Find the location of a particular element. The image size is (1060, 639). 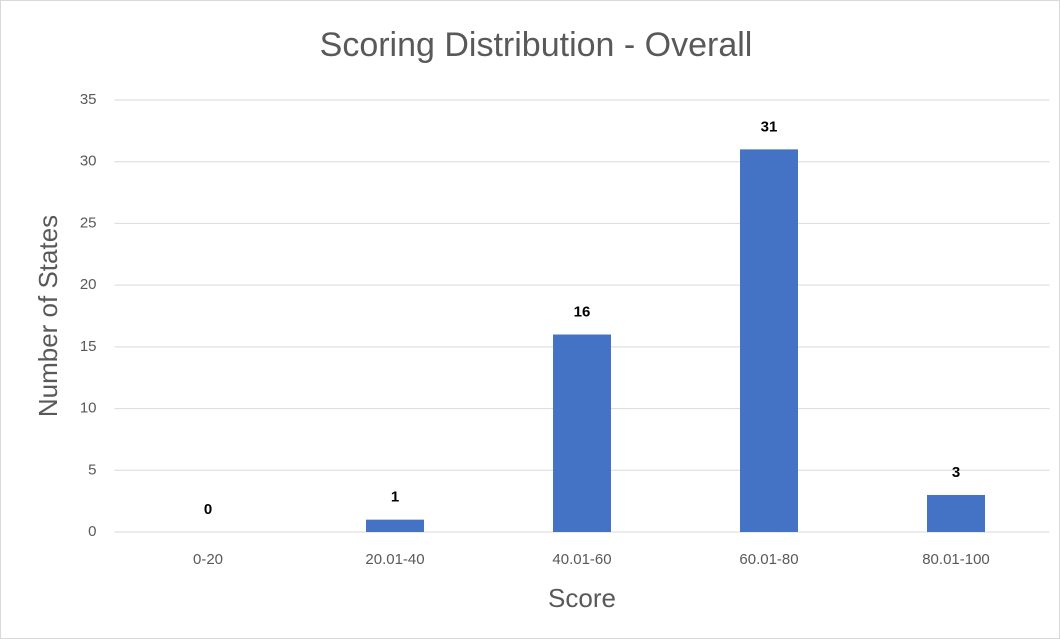

chart-title: Scoring Distribution - Overall is located at coordinates (536, 45).